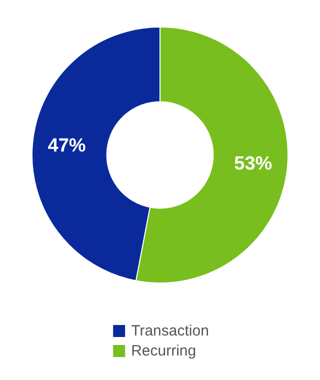  Describe the element at coordinates (163, 351) in the screenshot. I see `legend-label: Recurring` at that location.